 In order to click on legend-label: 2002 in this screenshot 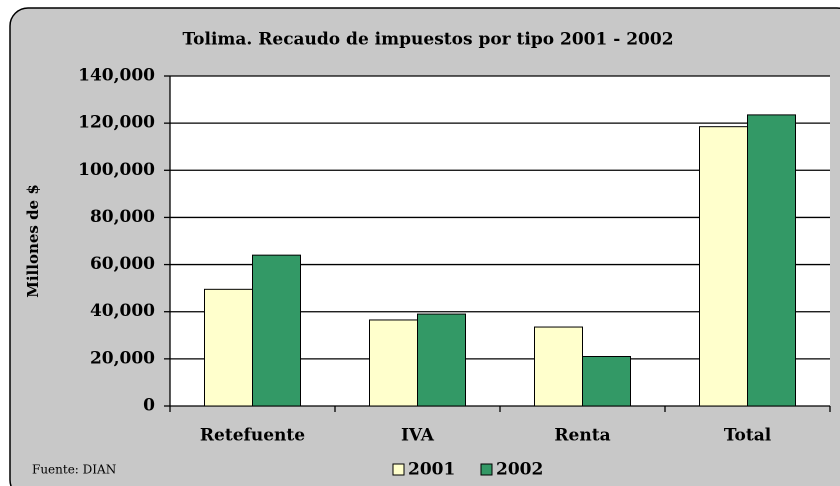, I will do `click(519, 470)`.